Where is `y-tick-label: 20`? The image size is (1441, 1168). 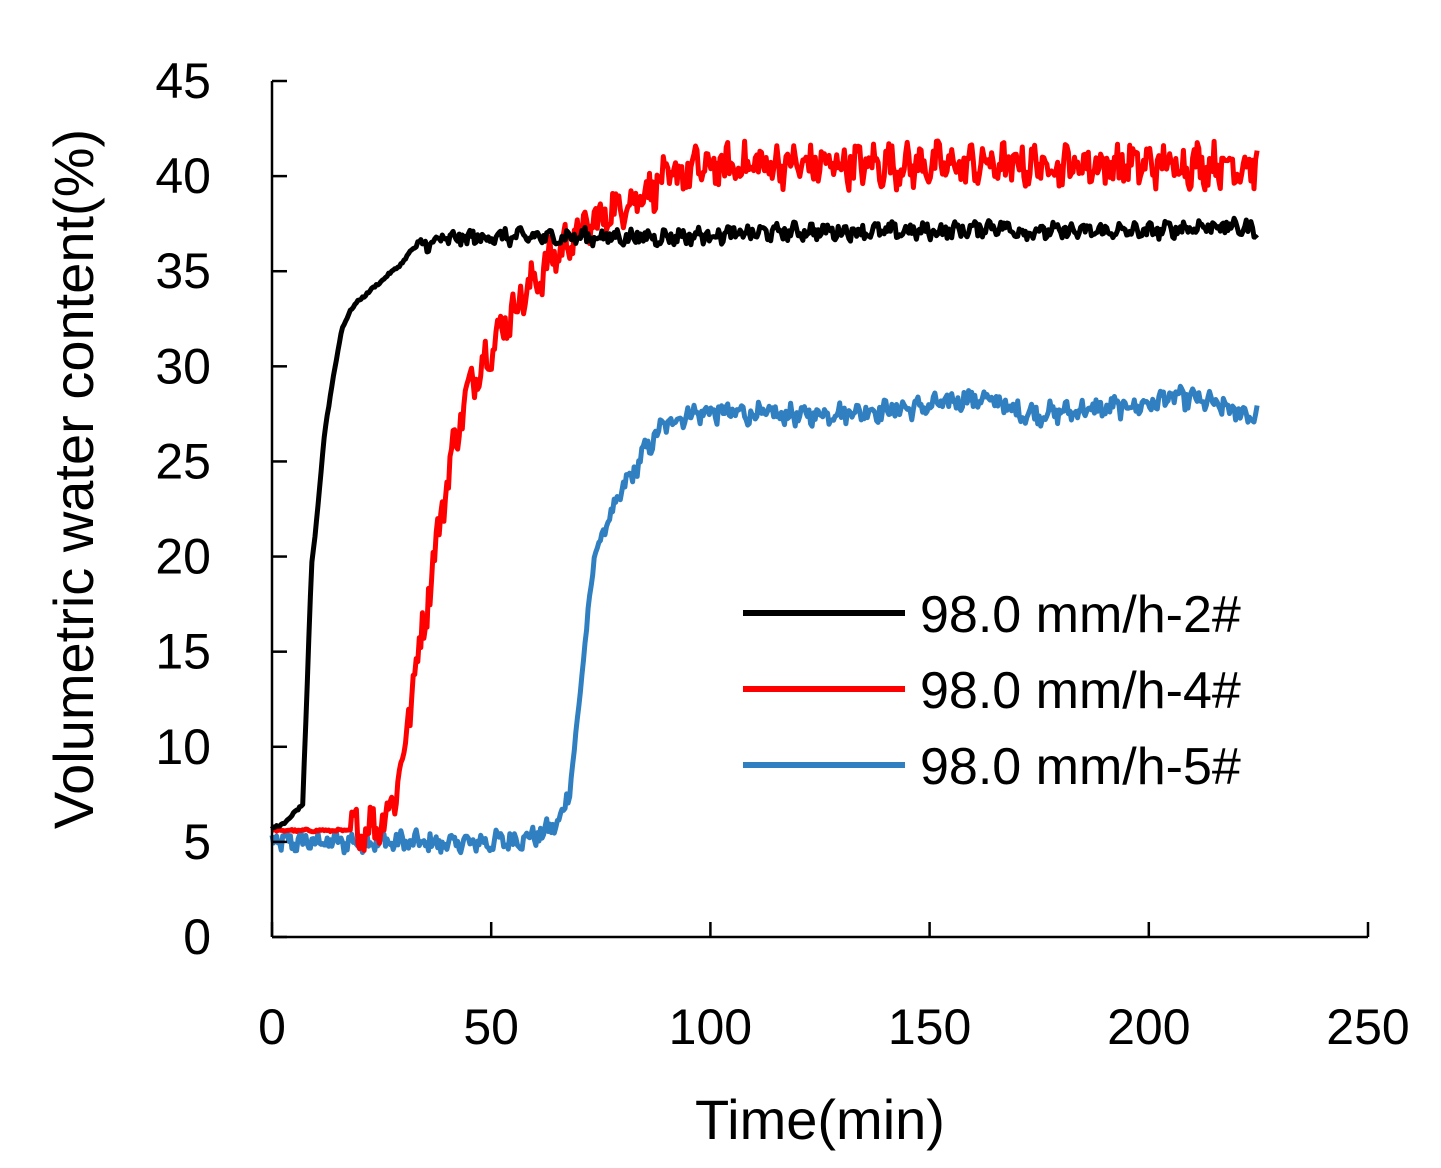 y-tick-label: 20 is located at coordinates (183, 557).